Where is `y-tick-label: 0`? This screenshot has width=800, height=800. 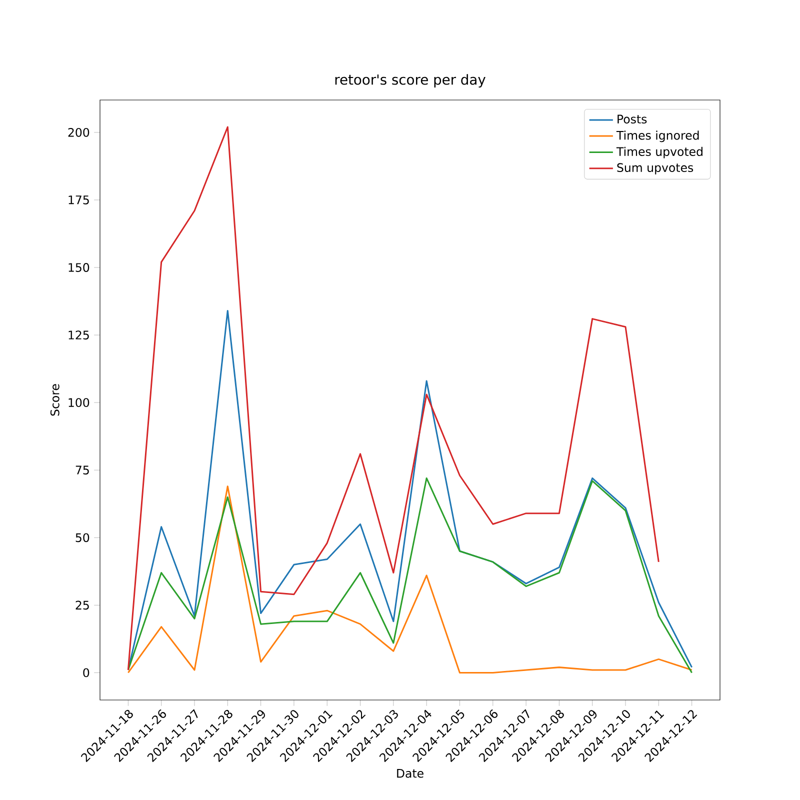 y-tick-label: 0 is located at coordinates (86, 673).